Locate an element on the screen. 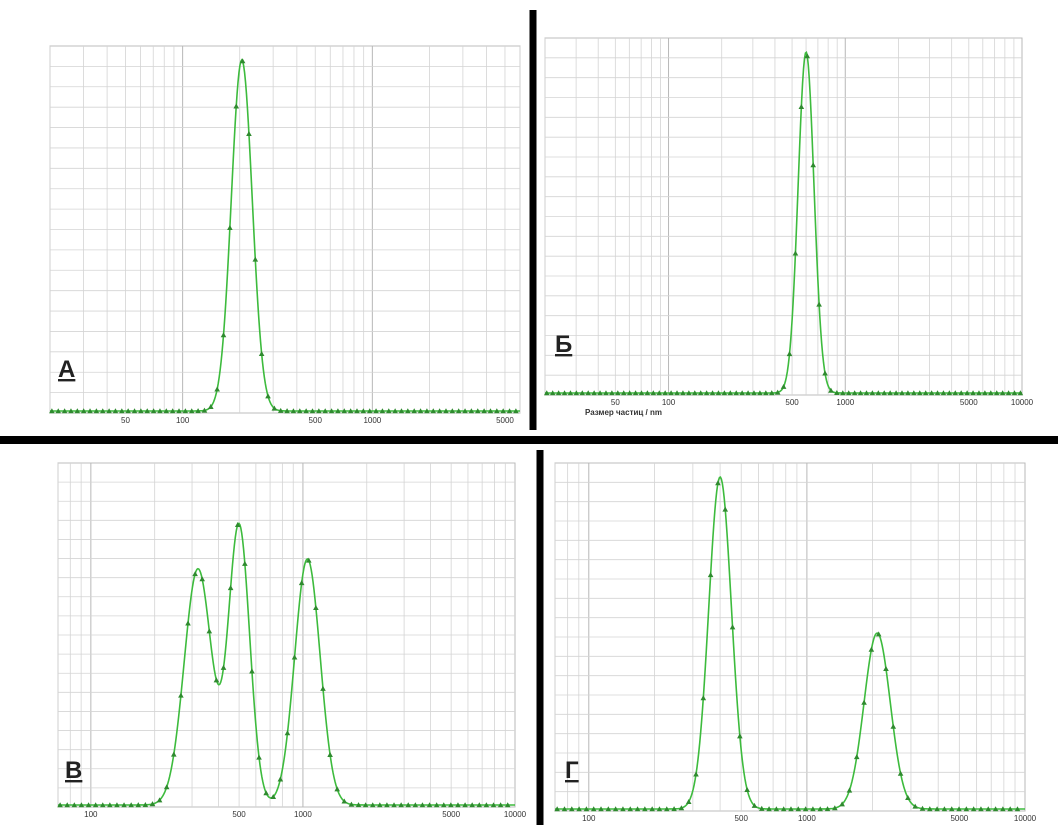 The image size is (1058, 825). x-axis-label: Размер частиц / nm is located at coordinates (623, 412).